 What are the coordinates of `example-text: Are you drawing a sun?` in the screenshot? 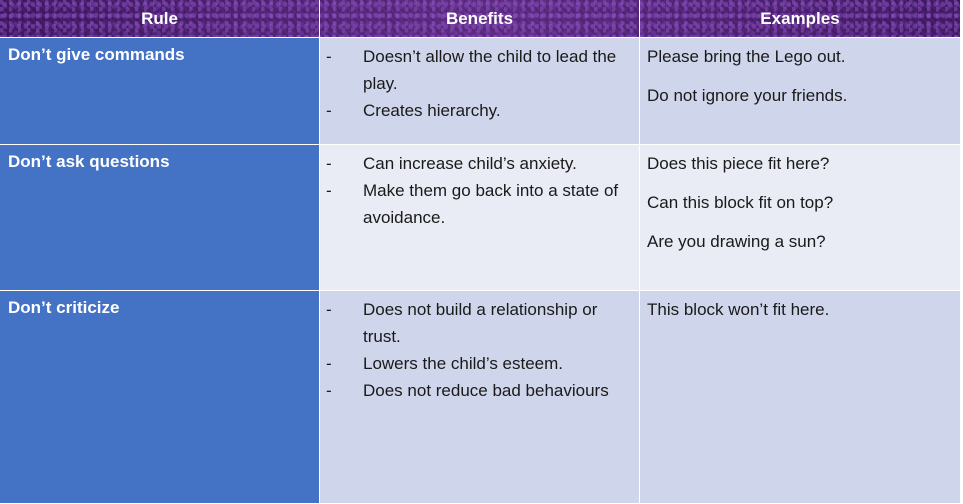 It's located at (736, 241).